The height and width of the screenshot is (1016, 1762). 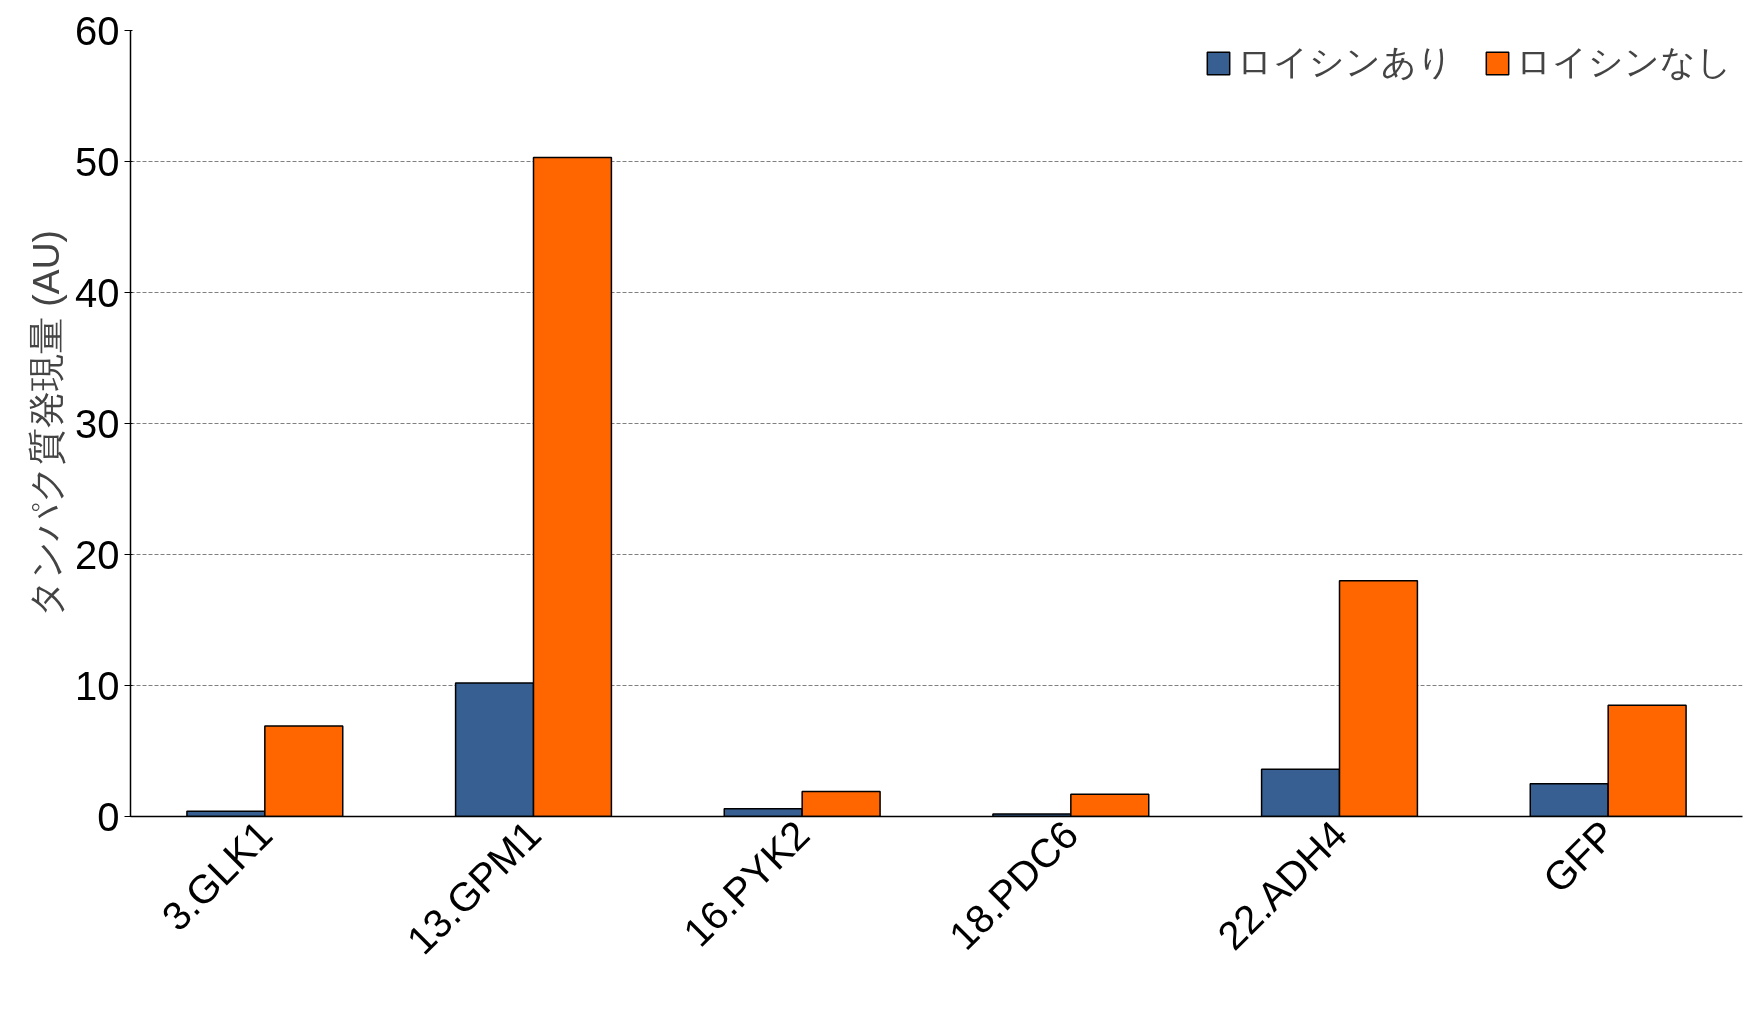 I want to click on y-tick-label: 60, so click(x=97, y=30).